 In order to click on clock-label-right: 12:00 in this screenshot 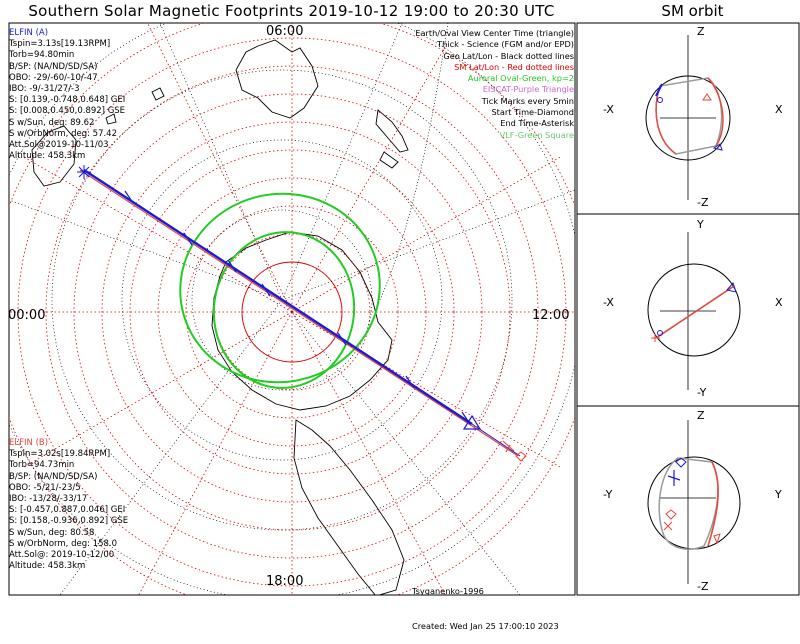, I will do `click(551, 315)`.